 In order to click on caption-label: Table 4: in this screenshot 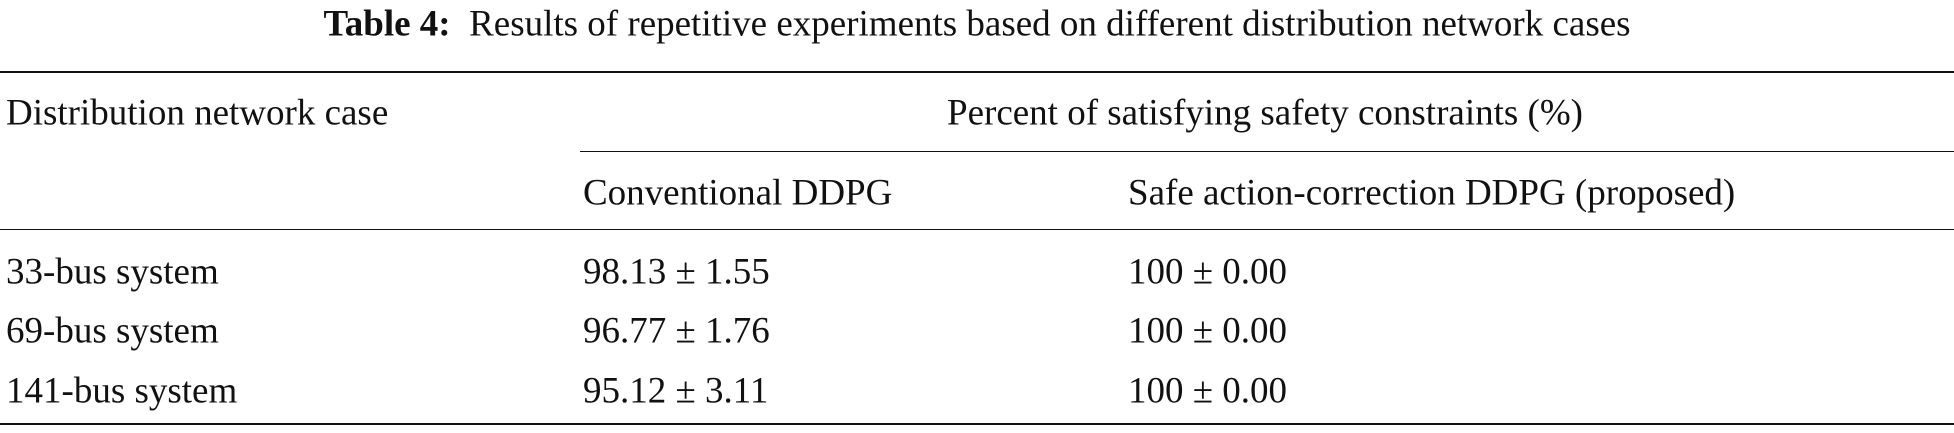, I will do `click(387, 24)`.